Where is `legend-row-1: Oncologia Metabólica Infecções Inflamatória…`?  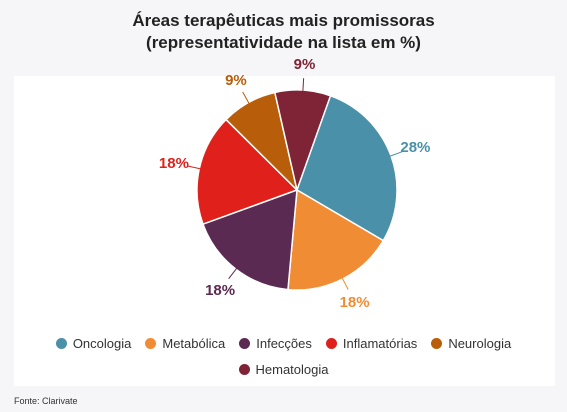 legend-row-1: Oncologia Metabólica Infecções Inflamatória… is located at coordinates (283, 343).